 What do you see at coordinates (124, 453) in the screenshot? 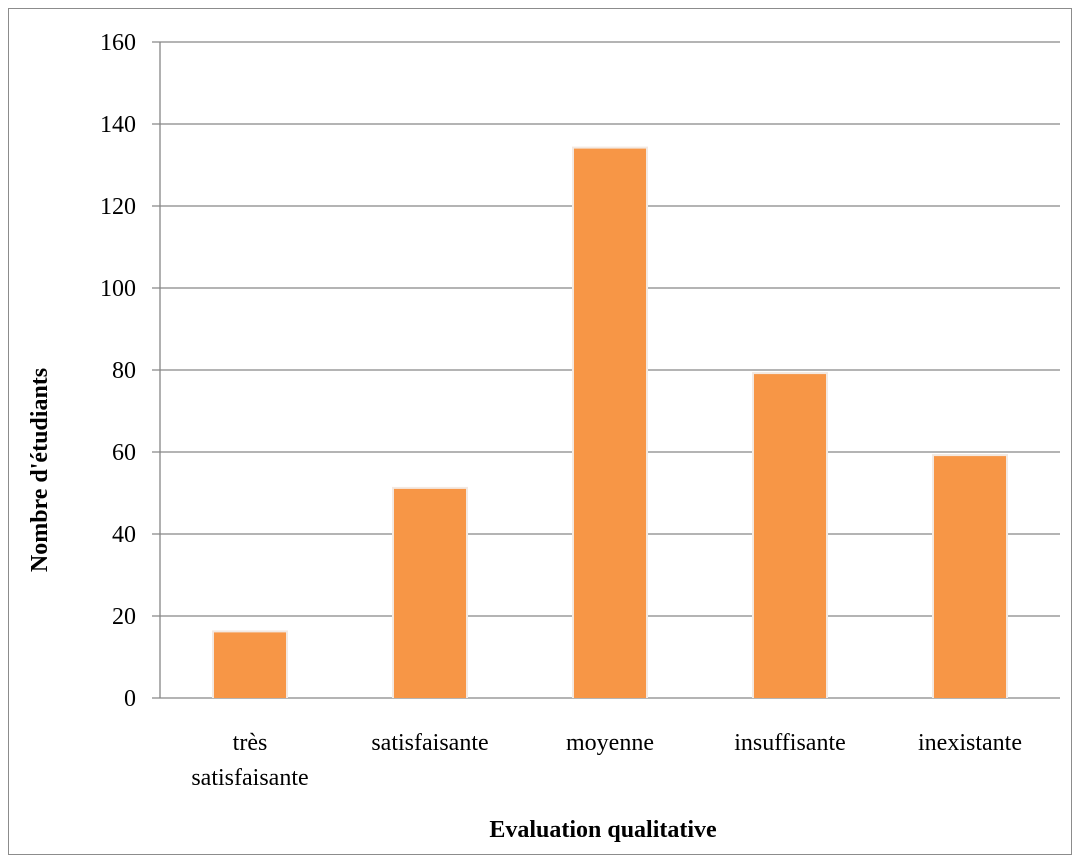
I see `y-tick-label-60: 60` at bounding box center [124, 453].